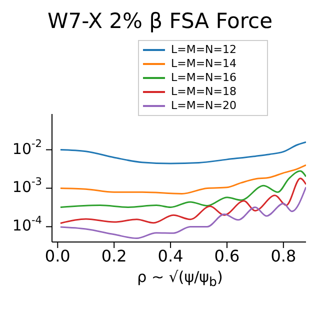  Describe the element at coordinates (203, 64) in the screenshot. I see `legend-label: L=M=N=14` at that location.